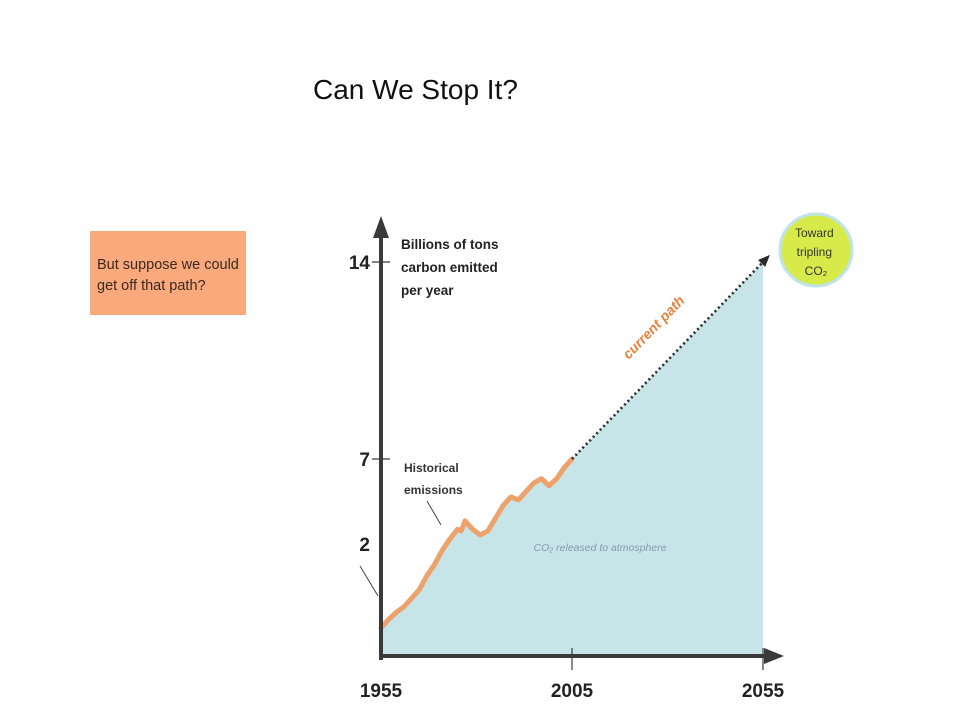  Describe the element at coordinates (151, 286) in the screenshot. I see `callout-line-2: get off that path?` at that location.